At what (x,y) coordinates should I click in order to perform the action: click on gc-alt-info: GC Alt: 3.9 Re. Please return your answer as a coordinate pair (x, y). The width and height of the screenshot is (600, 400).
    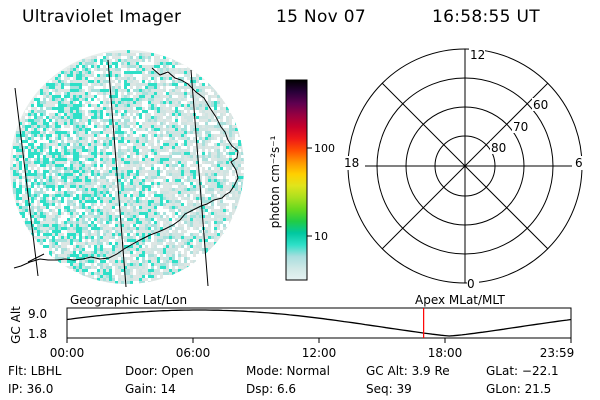
    Looking at the image, I should click on (408, 371).